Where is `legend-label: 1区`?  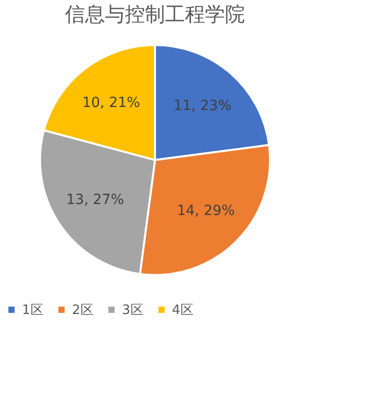
legend-label: 1区 is located at coordinates (33, 310).